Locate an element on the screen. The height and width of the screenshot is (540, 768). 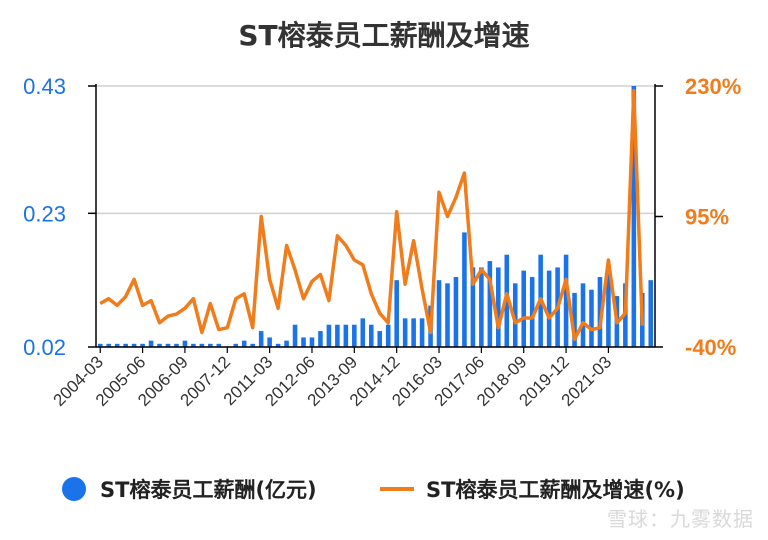
legend-item-growth: ST榕泰员工薪酬及增速(%) is located at coordinates (532, 489).